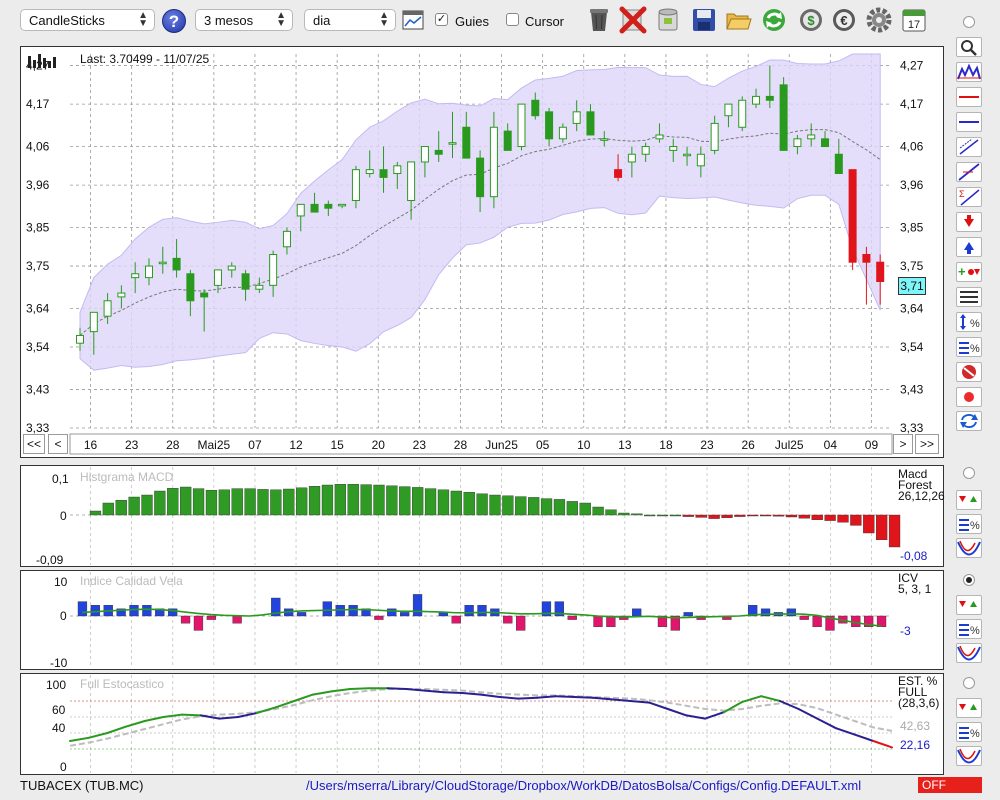 The image size is (1000, 800). I want to click on icv-curve-button, so click(969, 653).